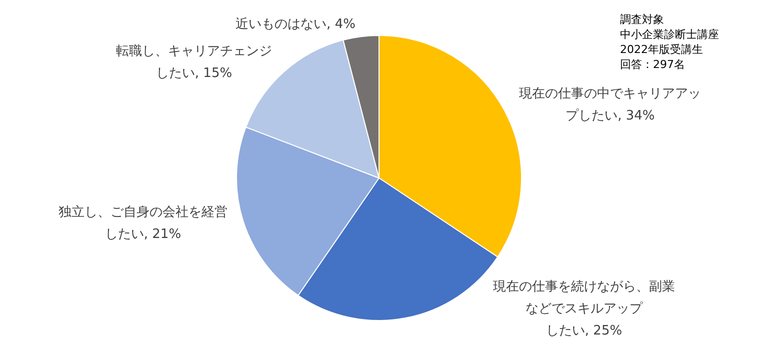 This screenshot has height=351, width=757. Describe the element at coordinates (143, 223) in the screenshot. I see `slice-label: 独立し、ご自身の会社を経営したい, 21%` at that location.